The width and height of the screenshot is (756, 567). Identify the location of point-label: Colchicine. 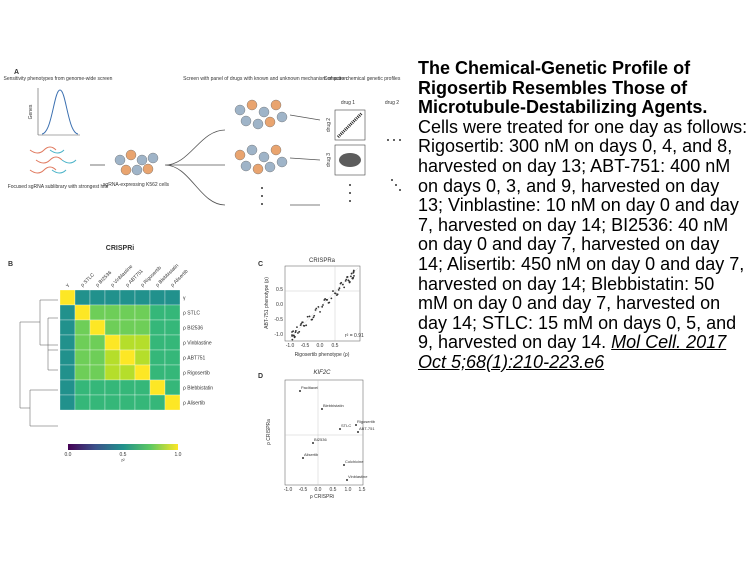
(354, 461).